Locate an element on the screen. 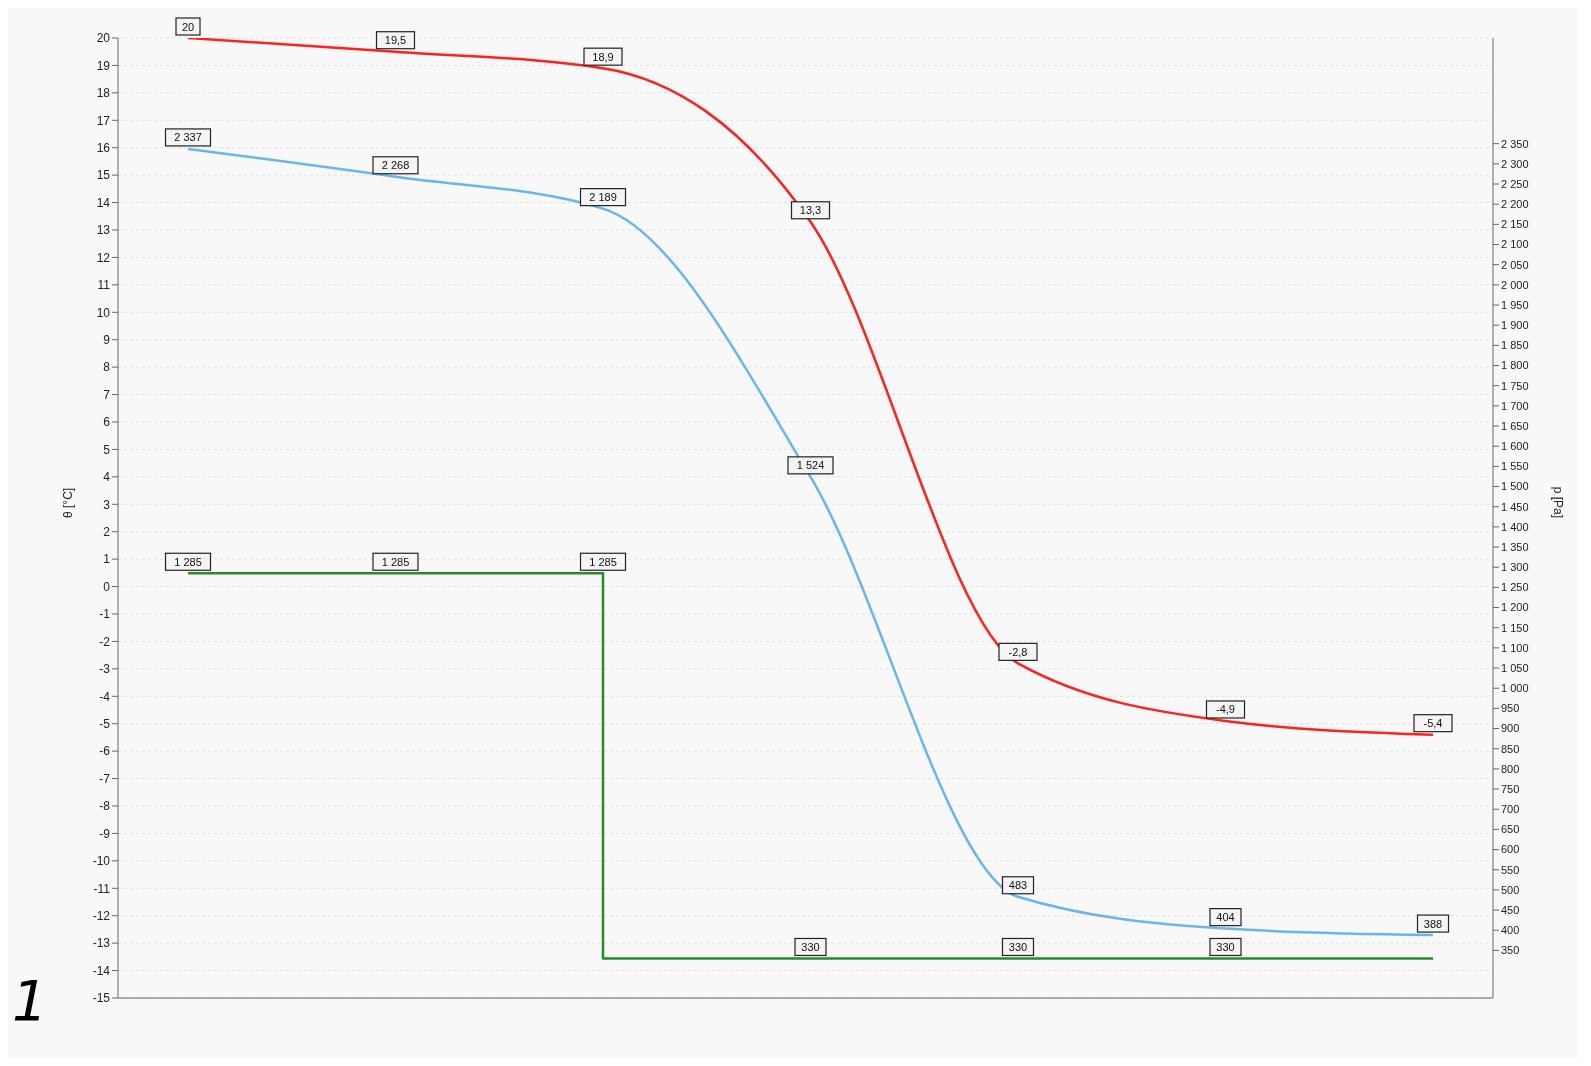  y-tick-label: 6 is located at coordinates (107, 422).